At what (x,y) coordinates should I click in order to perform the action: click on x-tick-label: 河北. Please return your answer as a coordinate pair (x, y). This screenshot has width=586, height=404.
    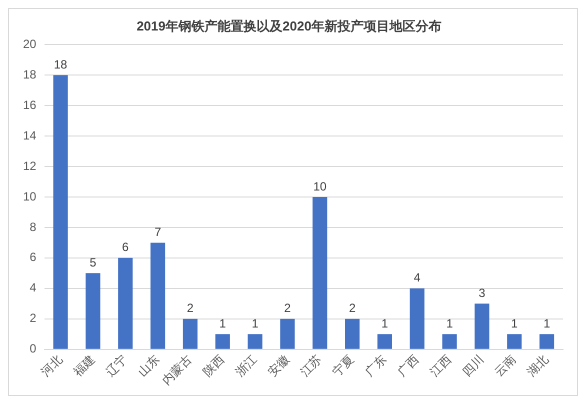
    Looking at the image, I should click on (52, 365).